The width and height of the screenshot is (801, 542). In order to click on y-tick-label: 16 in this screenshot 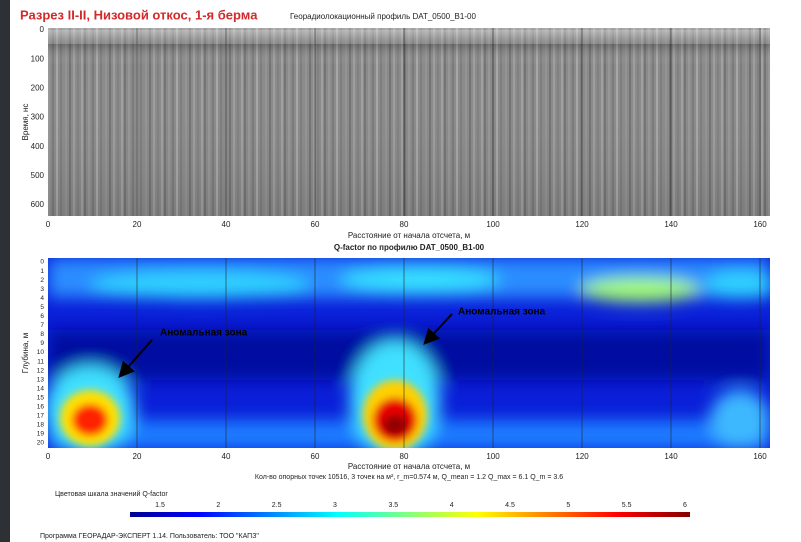, I will do `click(41, 407)`.